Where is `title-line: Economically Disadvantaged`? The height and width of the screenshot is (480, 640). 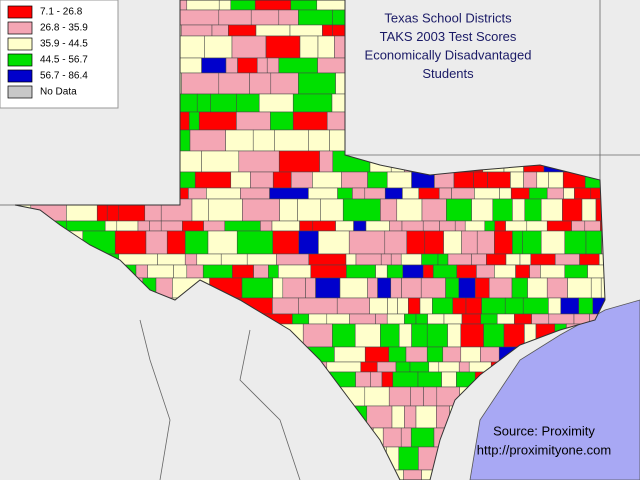
title-line: Economically Disadvantaged is located at coordinates (448, 54).